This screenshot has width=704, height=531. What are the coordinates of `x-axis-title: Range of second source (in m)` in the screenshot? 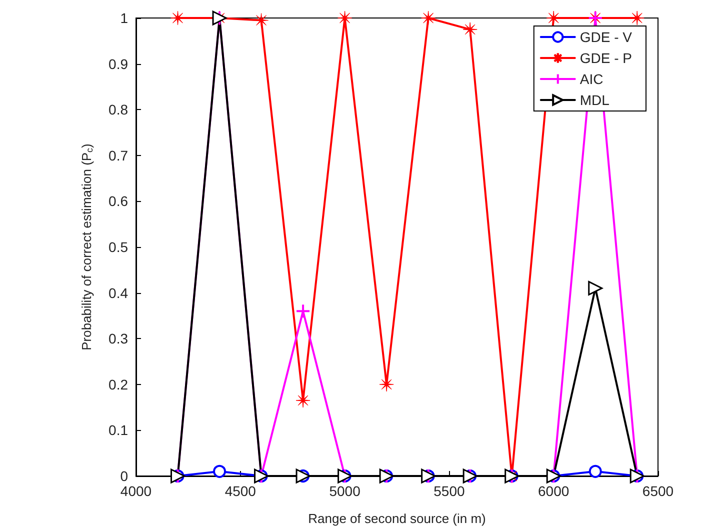 It's located at (397, 518).